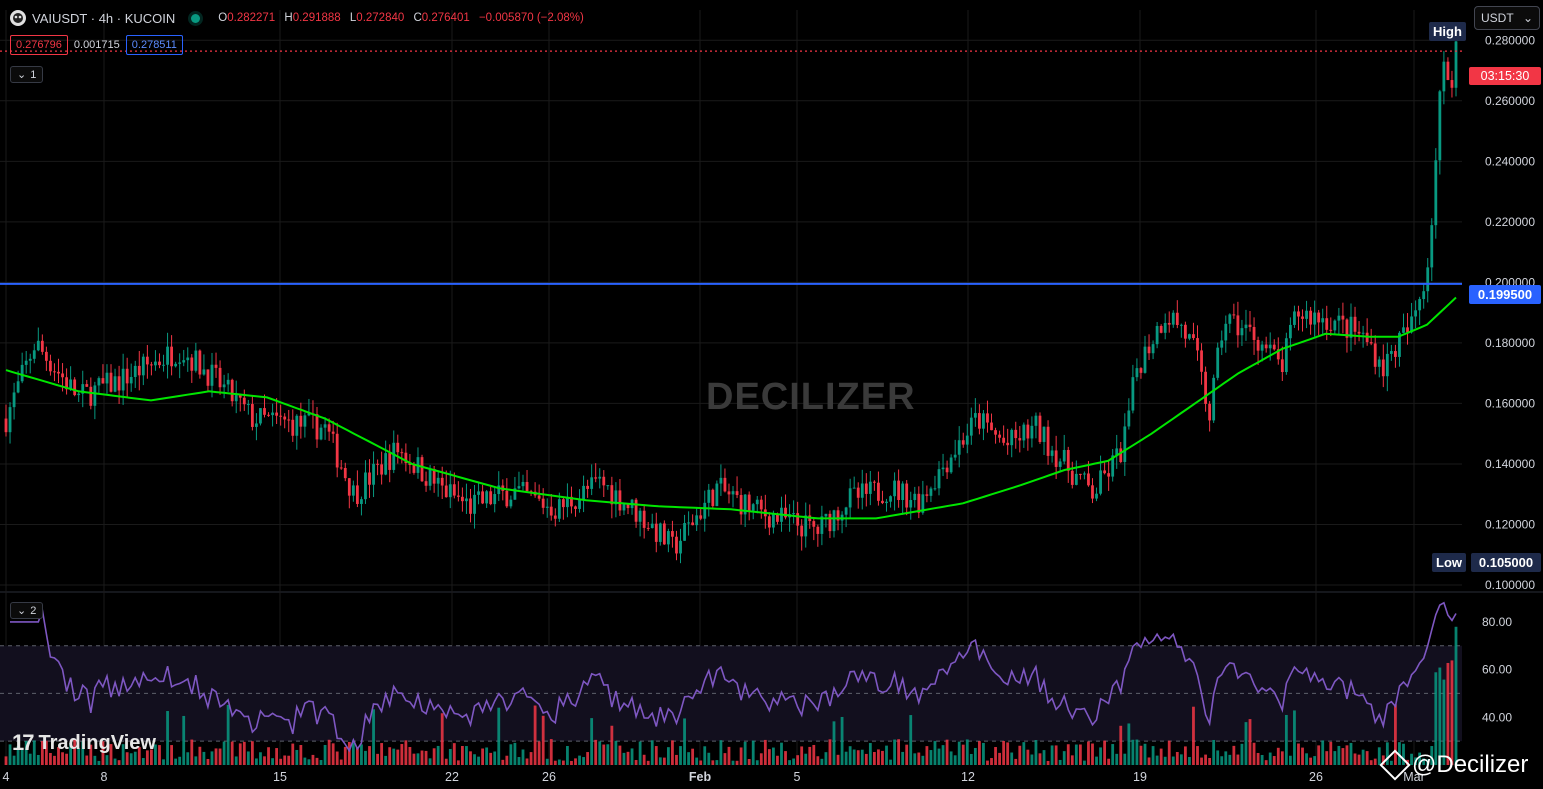  What do you see at coordinates (196, 18) in the screenshot?
I see `market-status-icon` at bounding box center [196, 18].